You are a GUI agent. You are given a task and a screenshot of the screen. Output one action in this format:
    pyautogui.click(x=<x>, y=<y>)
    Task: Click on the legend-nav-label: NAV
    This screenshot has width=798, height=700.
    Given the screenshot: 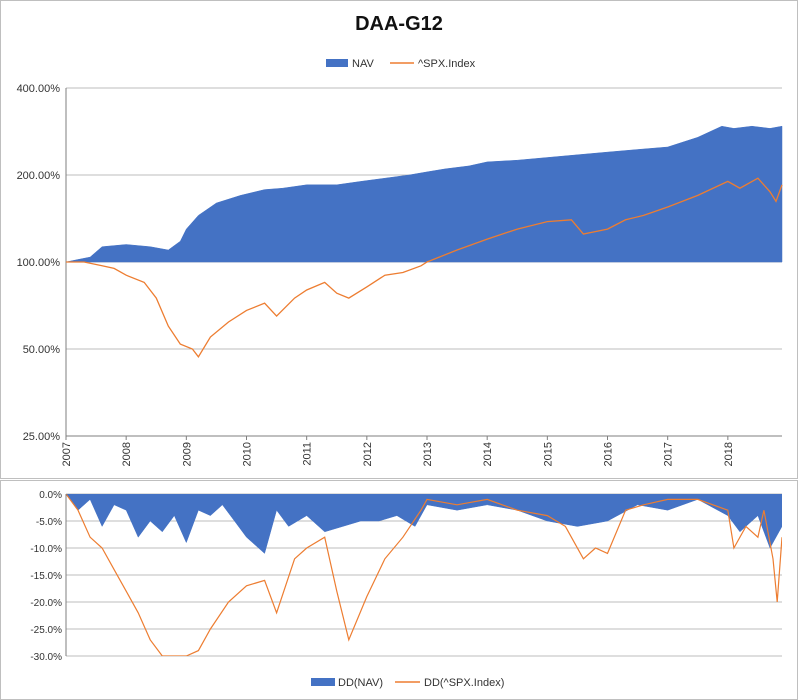 What is the action you would take?
    pyautogui.click(x=363, y=64)
    